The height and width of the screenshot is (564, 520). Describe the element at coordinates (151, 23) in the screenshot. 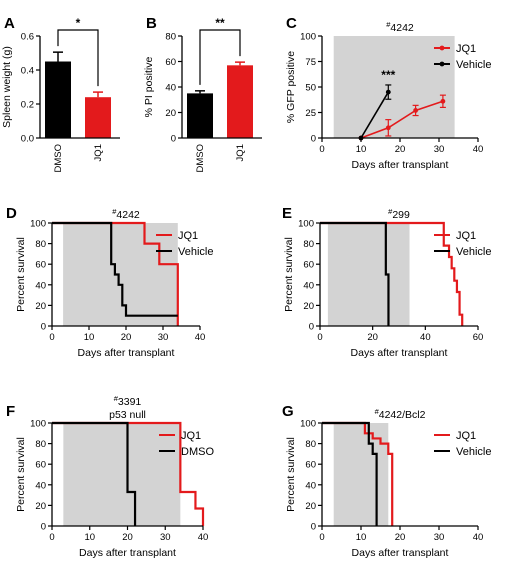

I see `panel-label: B` at that location.